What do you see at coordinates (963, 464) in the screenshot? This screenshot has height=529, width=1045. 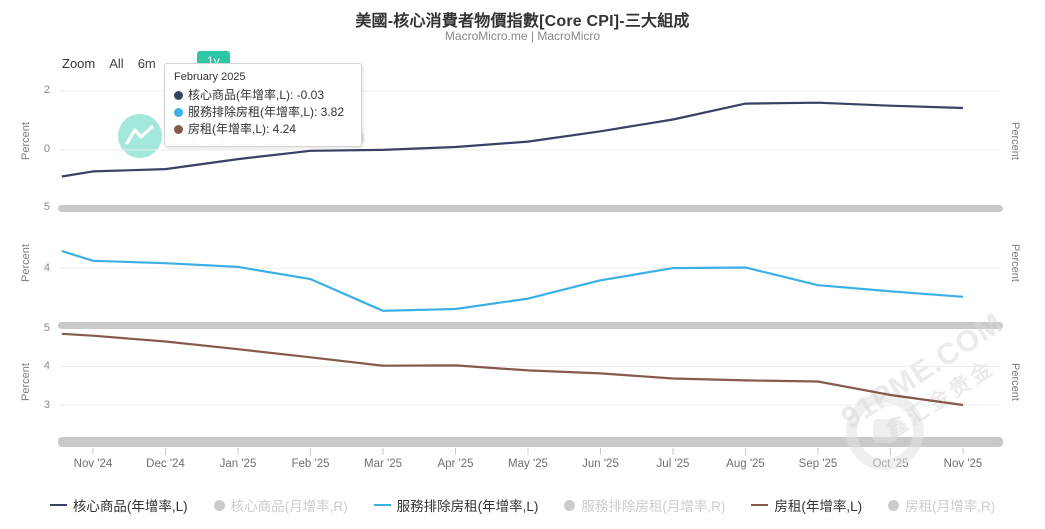 I see `x-axis-label: Nov '25` at bounding box center [963, 464].